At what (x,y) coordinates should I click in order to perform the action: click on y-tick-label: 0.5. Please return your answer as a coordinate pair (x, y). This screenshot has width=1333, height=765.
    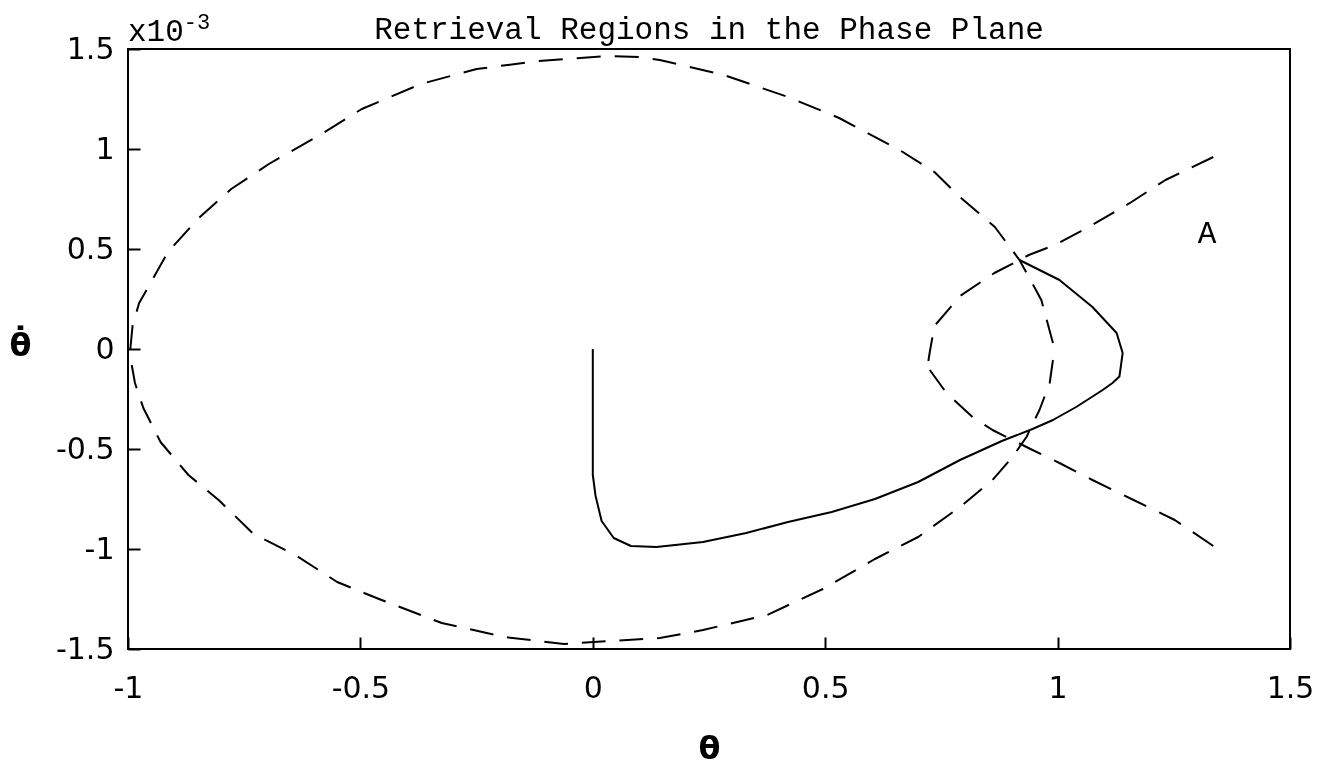
    Looking at the image, I should click on (90, 248).